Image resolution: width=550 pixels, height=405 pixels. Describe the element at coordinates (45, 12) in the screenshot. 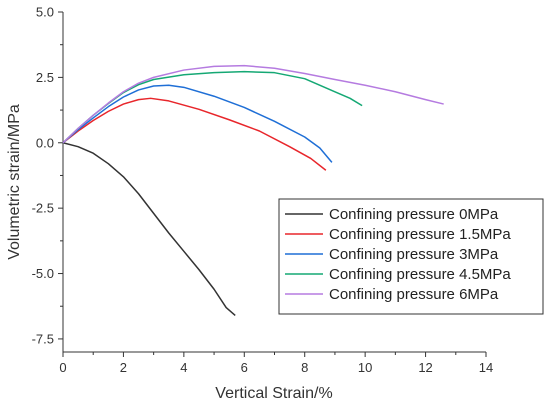

I see `y-tick-label: 5.0` at that location.